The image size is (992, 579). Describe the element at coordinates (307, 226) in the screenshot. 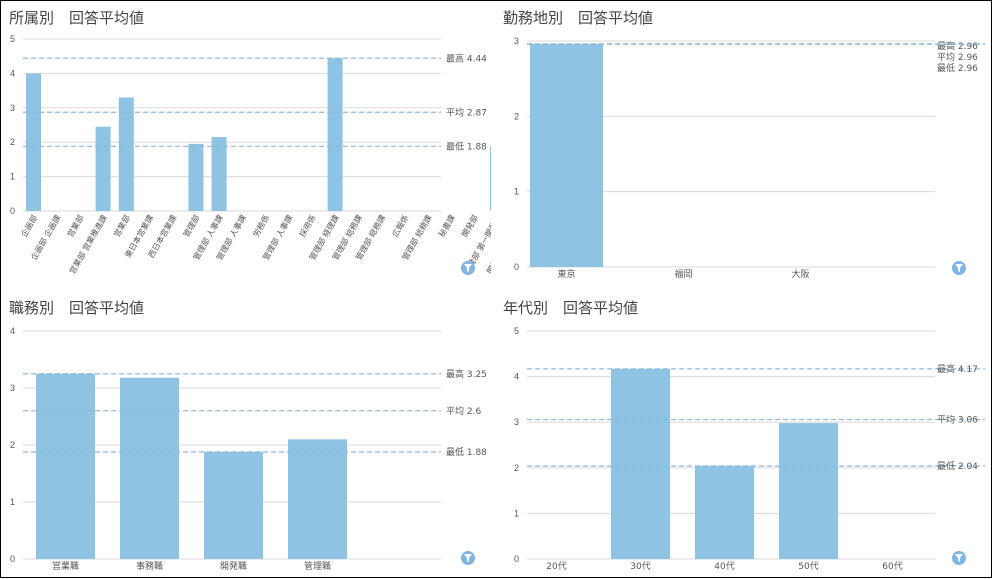

I see `x-tick-label: 採用係` at that location.